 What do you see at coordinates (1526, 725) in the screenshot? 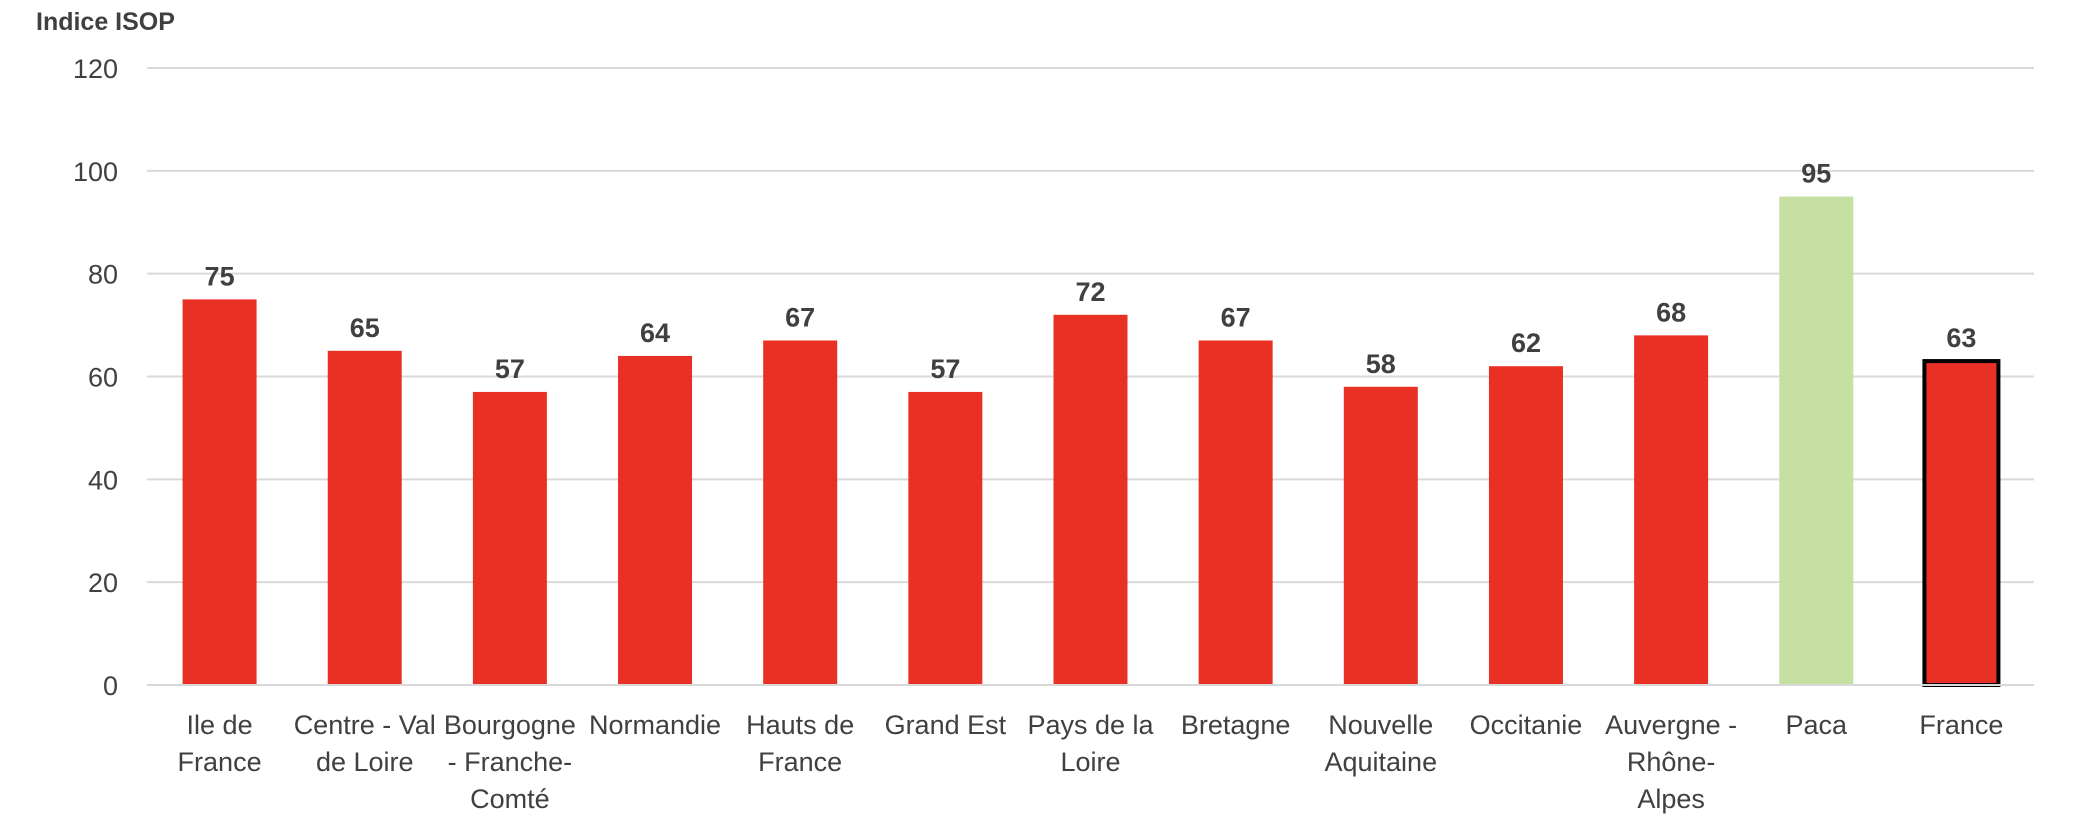
I see `category-label: Occitanie` at bounding box center [1526, 725].